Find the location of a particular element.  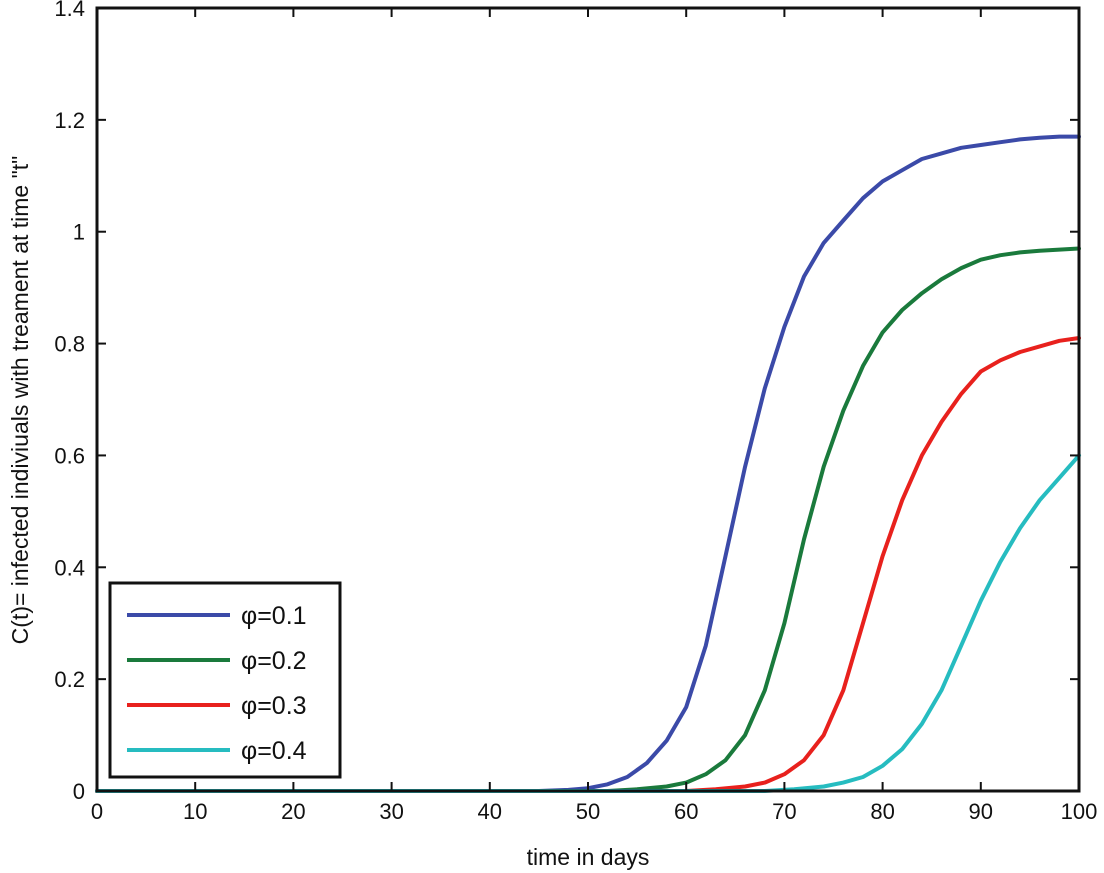

y-tick-label: 1.4 is located at coordinates (69, 10).